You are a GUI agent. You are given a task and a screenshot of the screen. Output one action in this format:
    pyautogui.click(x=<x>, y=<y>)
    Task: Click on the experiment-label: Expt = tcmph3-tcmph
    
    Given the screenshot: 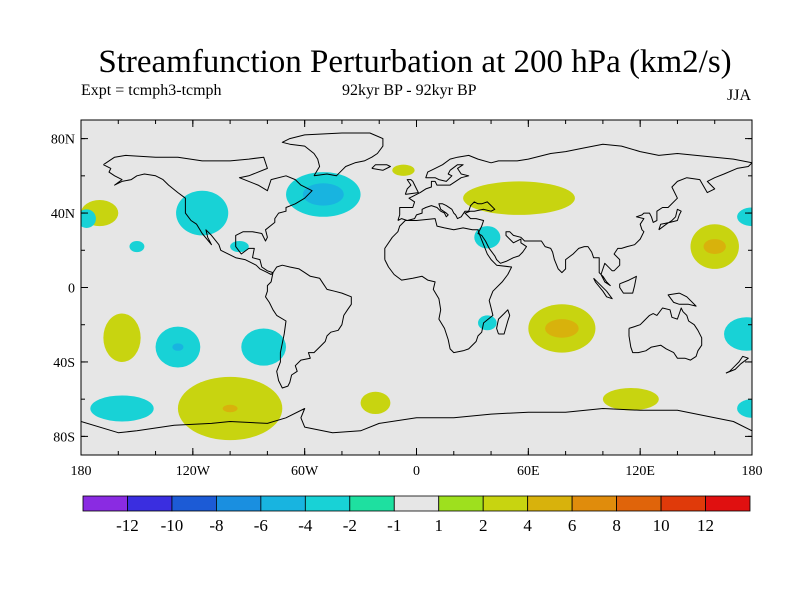 What is the action you would take?
    pyautogui.click(x=151, y=90)
    